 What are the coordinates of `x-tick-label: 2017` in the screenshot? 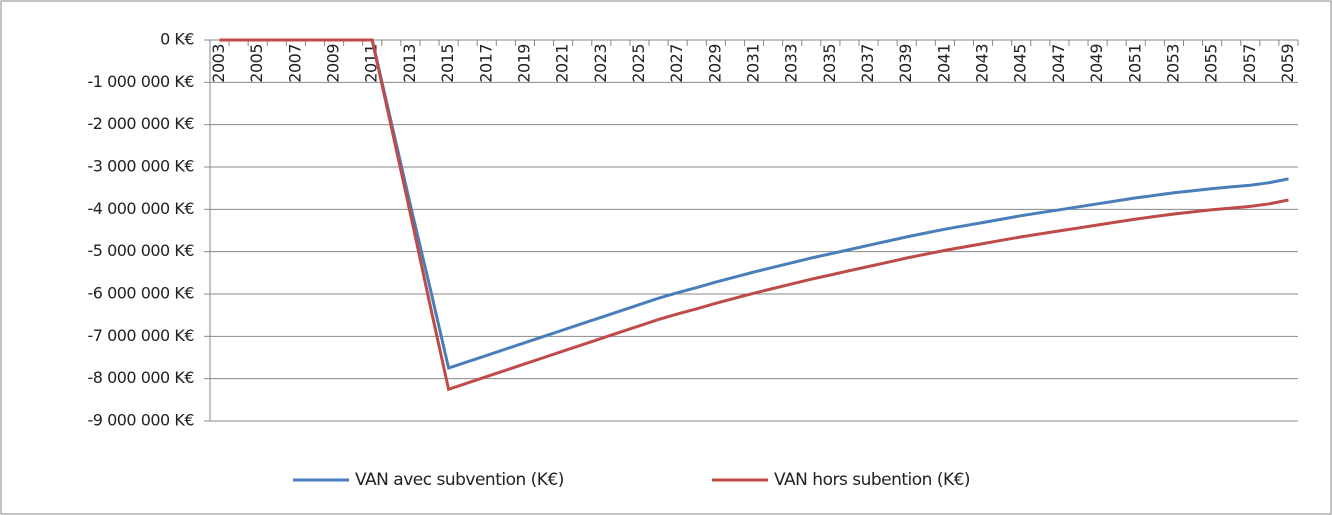 It's located at (485, 63).